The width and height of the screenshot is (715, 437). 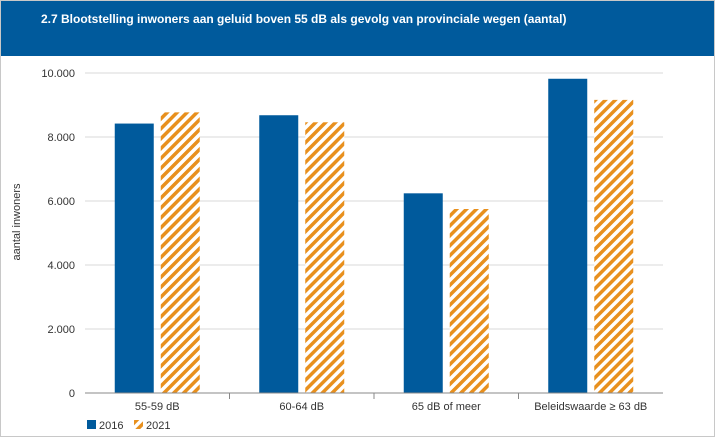 What do you see at coordinates (446, 407) in the screenshot?
I see `x-tick-label: 65 dB of meer` at bounding box center [446, 407].